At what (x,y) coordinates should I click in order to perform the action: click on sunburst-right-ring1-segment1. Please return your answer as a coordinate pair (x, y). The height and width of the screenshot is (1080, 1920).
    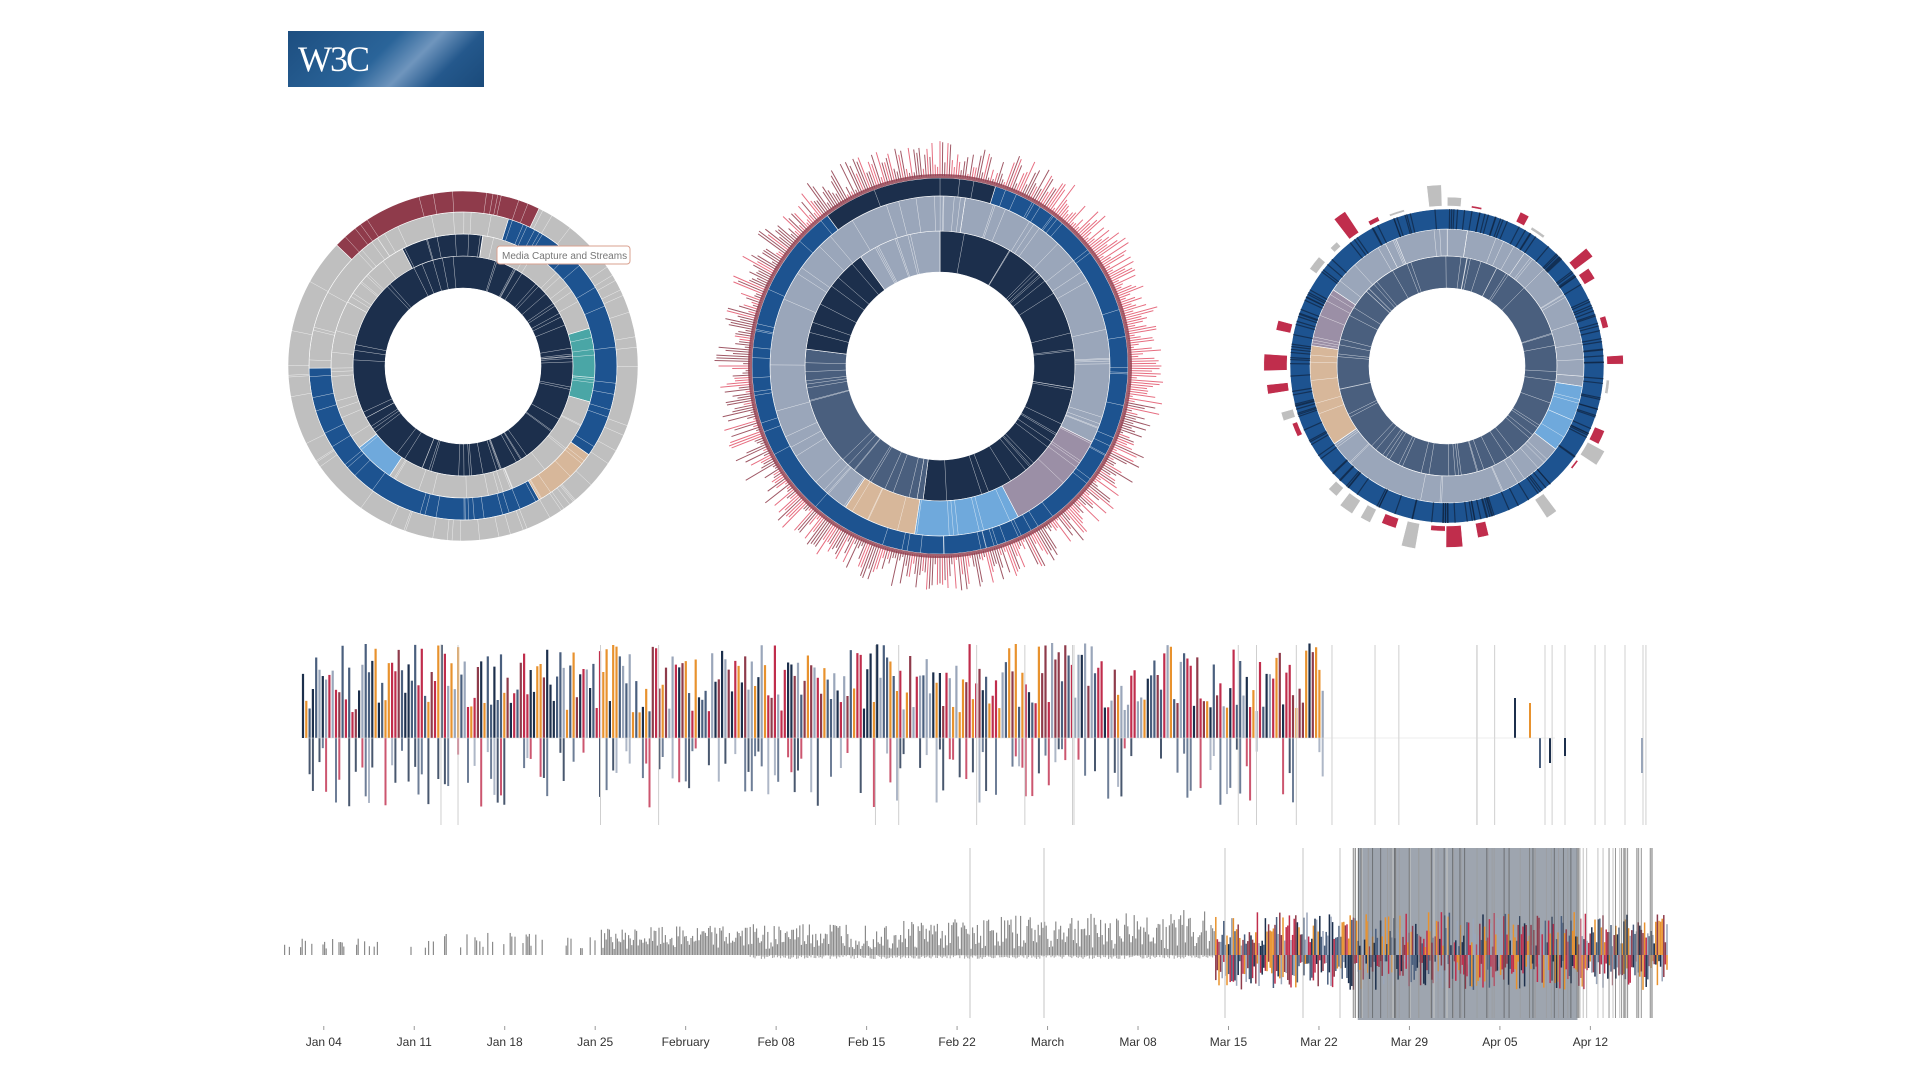
    Looking at the image, I should click on (1447, 366).